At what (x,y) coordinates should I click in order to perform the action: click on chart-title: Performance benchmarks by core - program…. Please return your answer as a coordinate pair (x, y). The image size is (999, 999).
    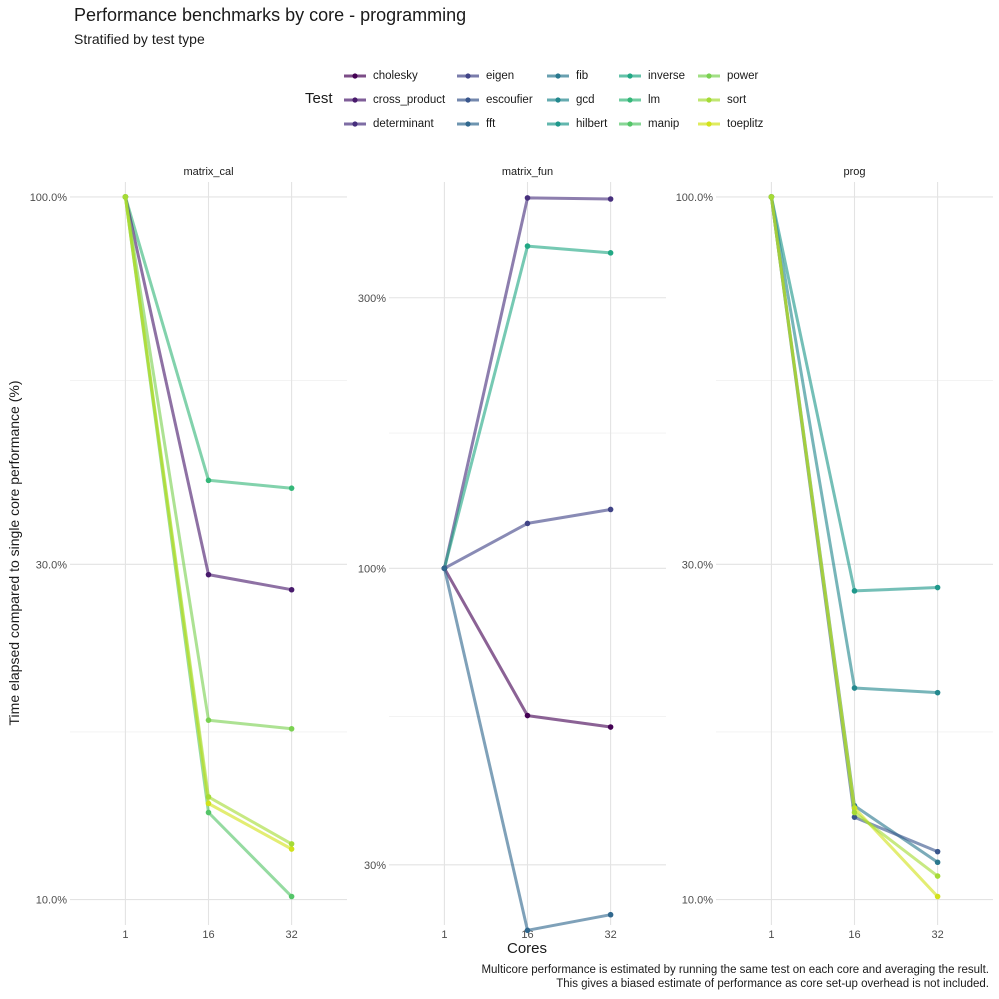
    Looking at the image, I should click on (270, 15).